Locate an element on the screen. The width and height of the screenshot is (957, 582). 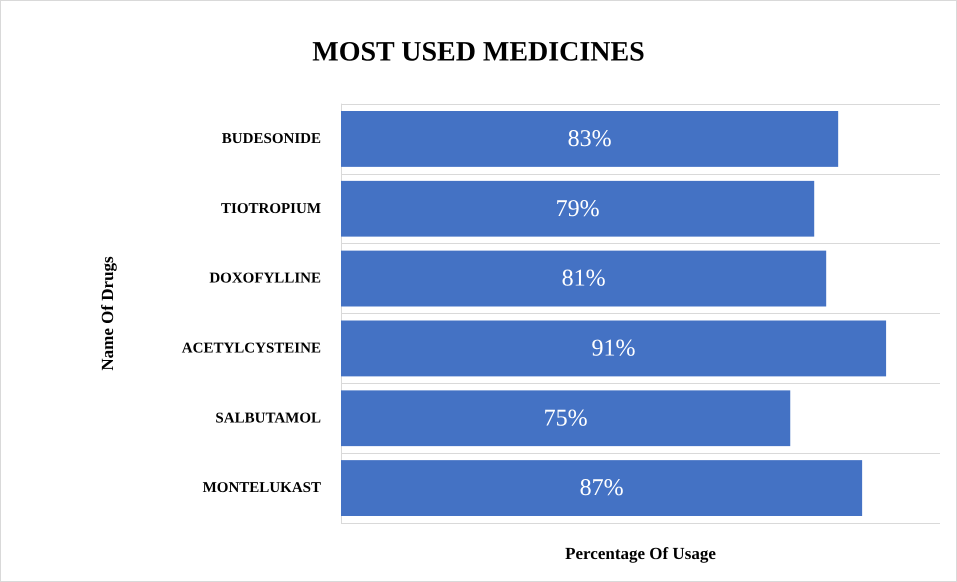
x-axis-title: Percentage Of Usage is located at coordinates (640, 553).